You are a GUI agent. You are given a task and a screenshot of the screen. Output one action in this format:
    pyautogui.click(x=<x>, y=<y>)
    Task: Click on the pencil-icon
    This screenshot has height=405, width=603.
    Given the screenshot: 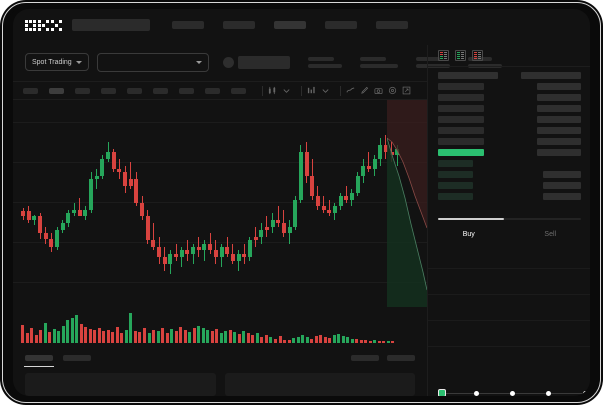 What is the action you would take?
    pyautogui.click(x=364, y=90)
    